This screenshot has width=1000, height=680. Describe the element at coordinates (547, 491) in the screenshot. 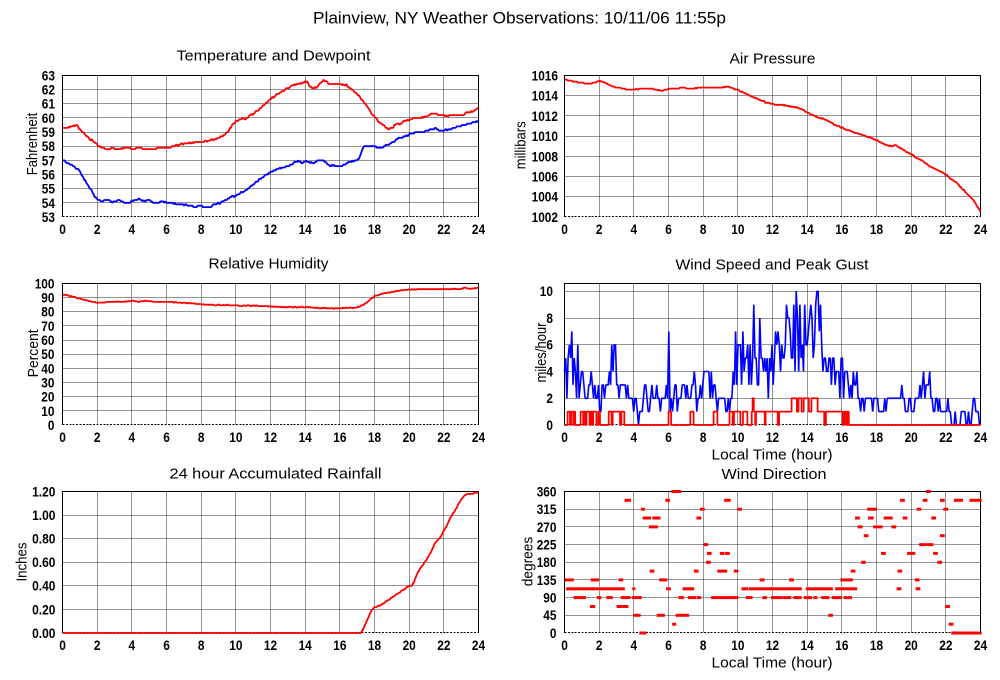

I see `svg-text: 360` at that location.